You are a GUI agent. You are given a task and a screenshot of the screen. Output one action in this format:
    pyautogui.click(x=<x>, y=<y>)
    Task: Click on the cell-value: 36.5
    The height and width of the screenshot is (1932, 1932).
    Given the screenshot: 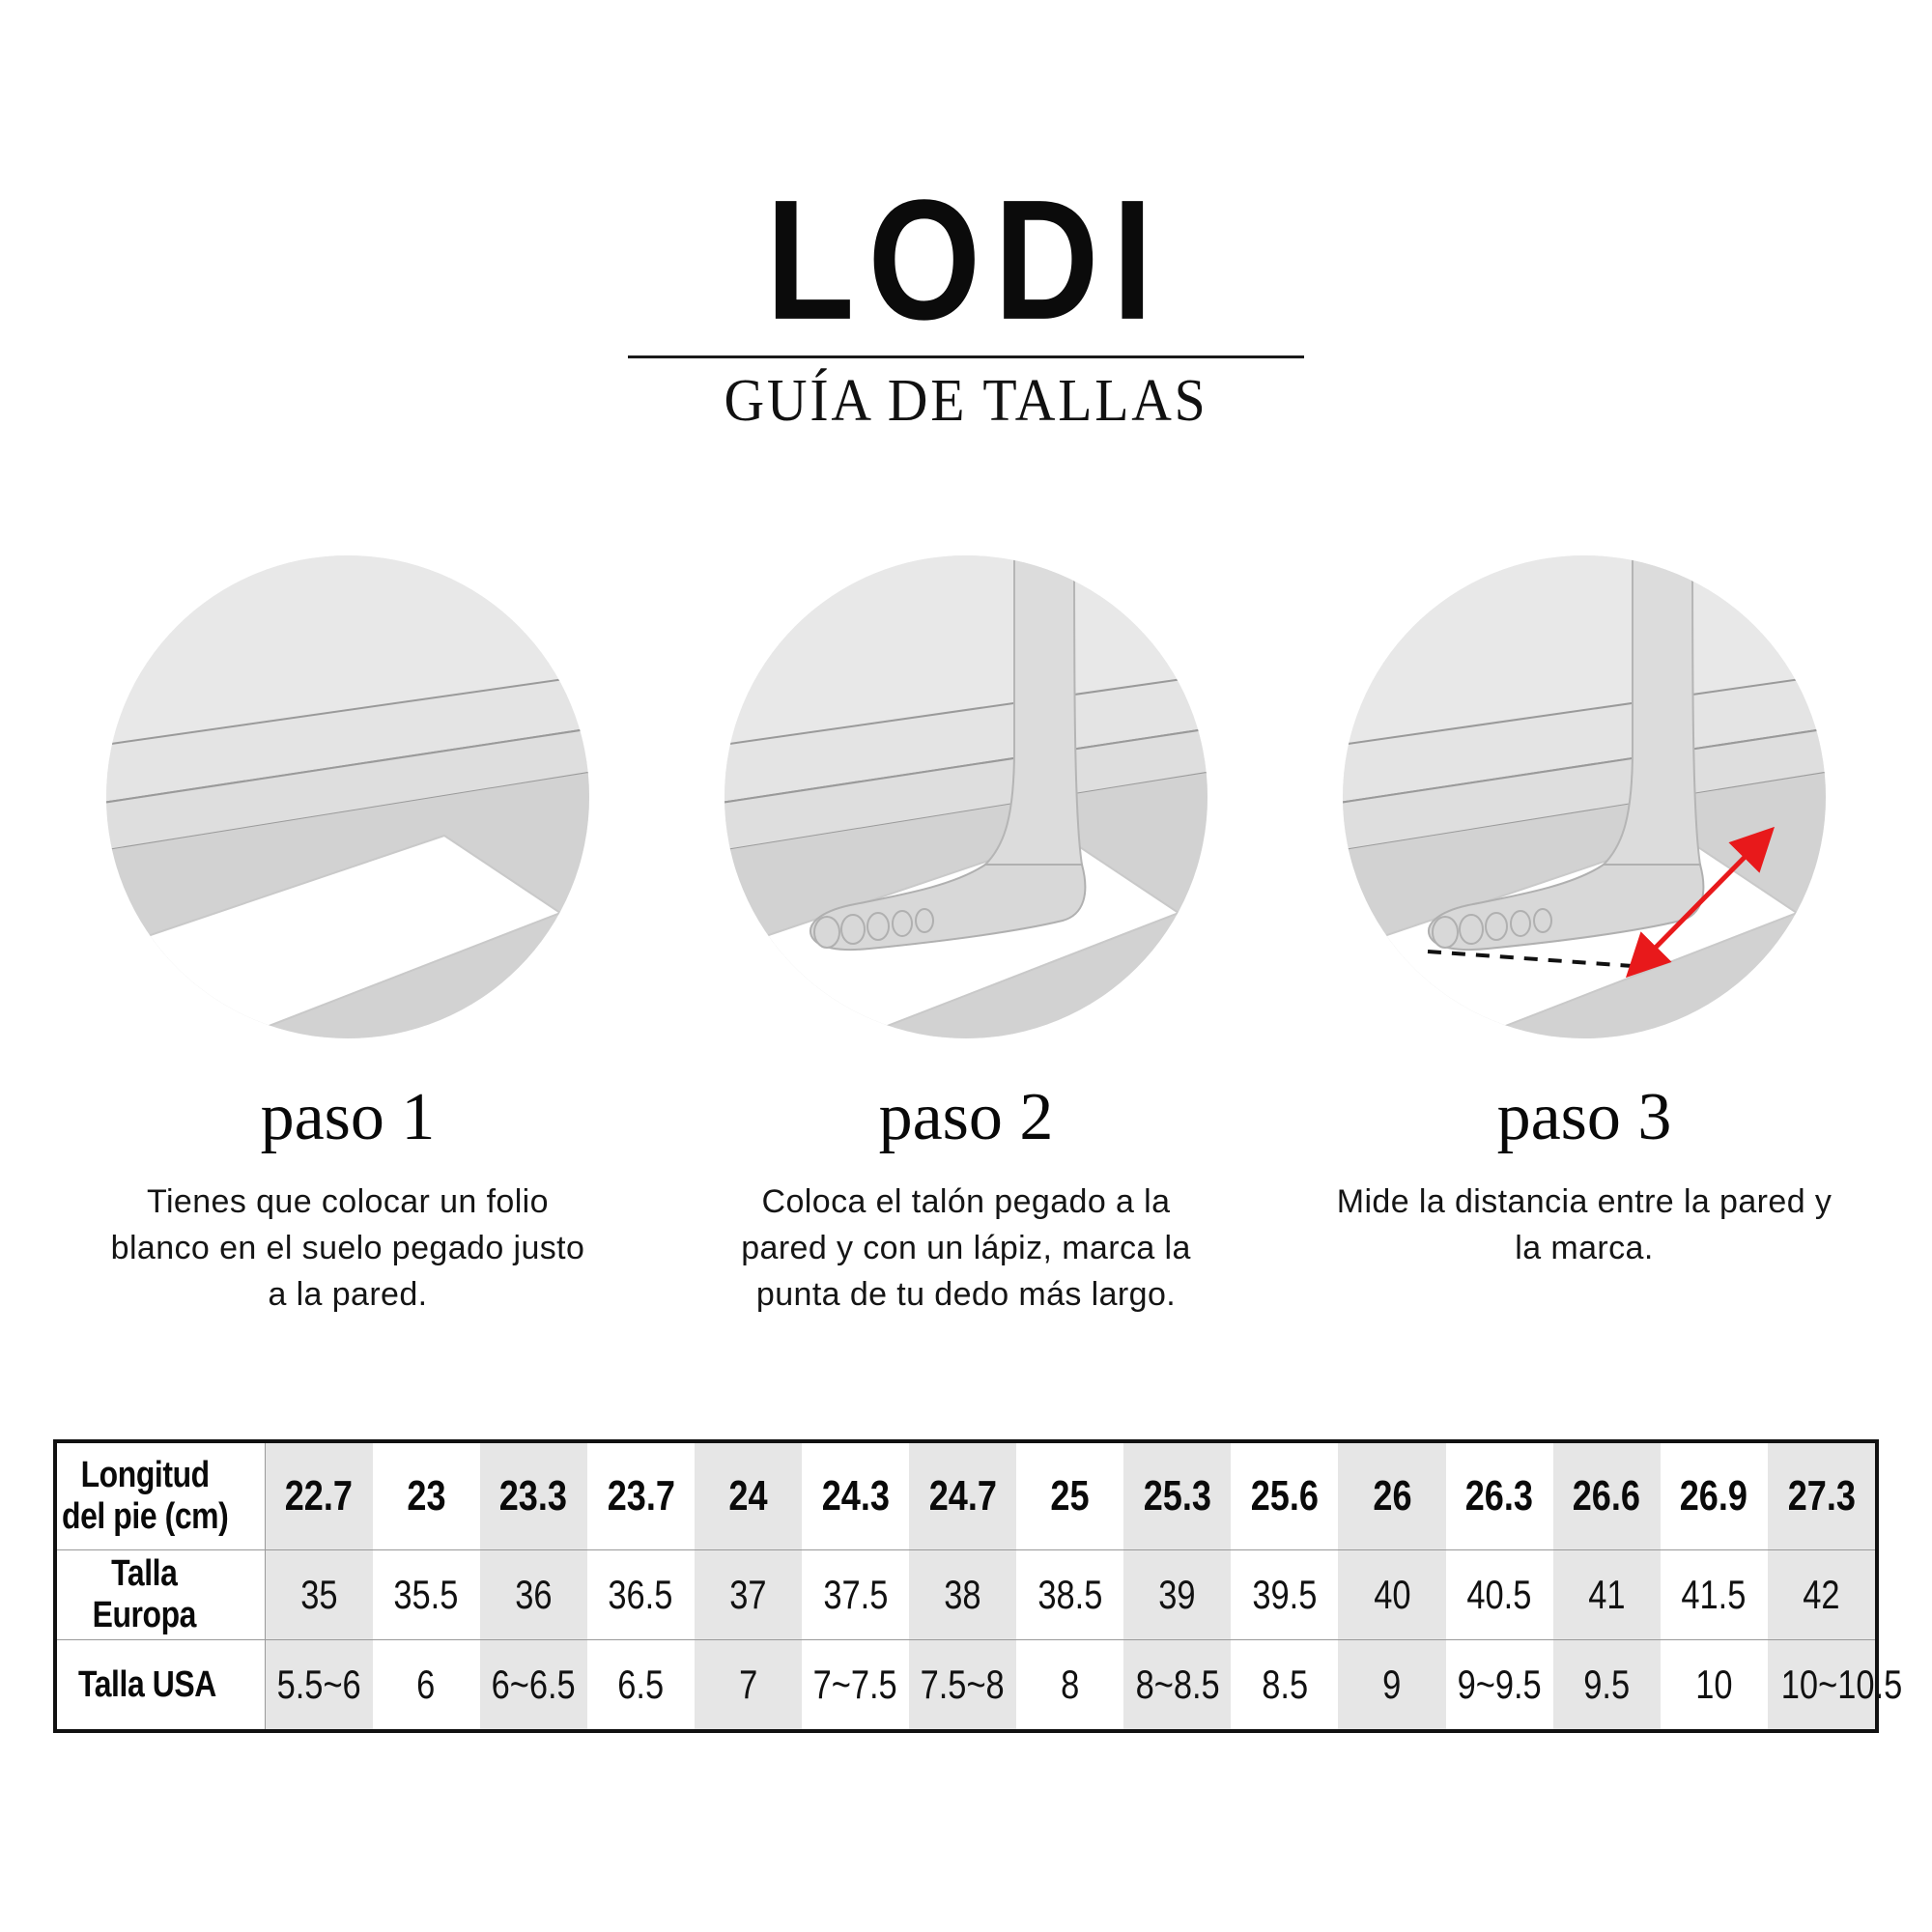 What is the action you would take?
    pyautogui.click(x=640, y=1594)
    